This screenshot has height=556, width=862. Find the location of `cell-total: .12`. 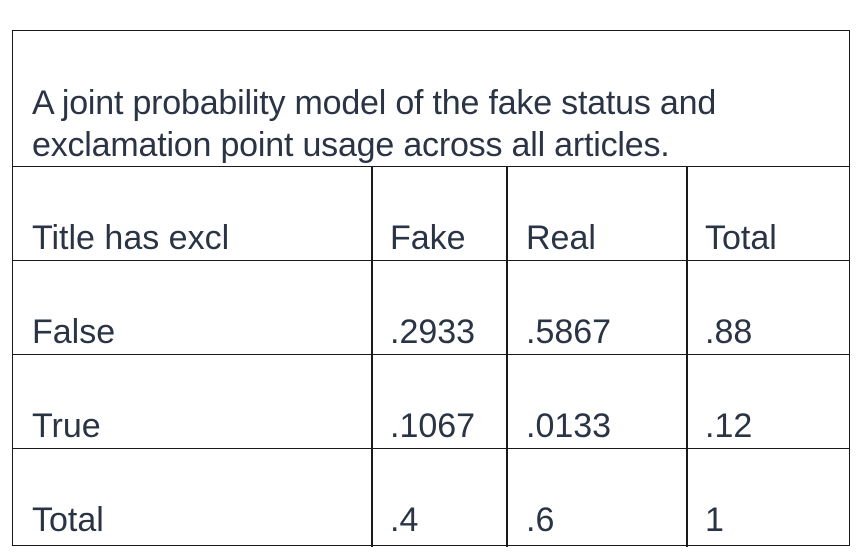

cell-total: .12 is located at coordinates (729, 426).